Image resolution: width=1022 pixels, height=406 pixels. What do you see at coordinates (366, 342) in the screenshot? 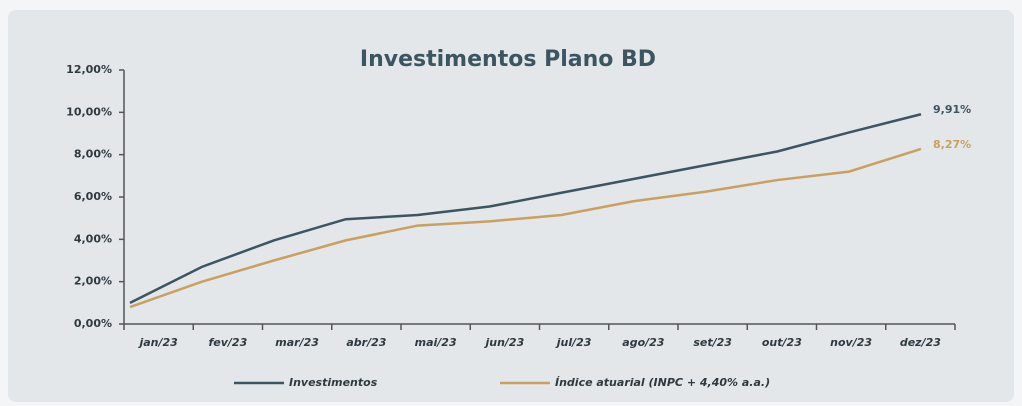
I see `x-tick-label: abr/23` at bounding box center [366, 342].